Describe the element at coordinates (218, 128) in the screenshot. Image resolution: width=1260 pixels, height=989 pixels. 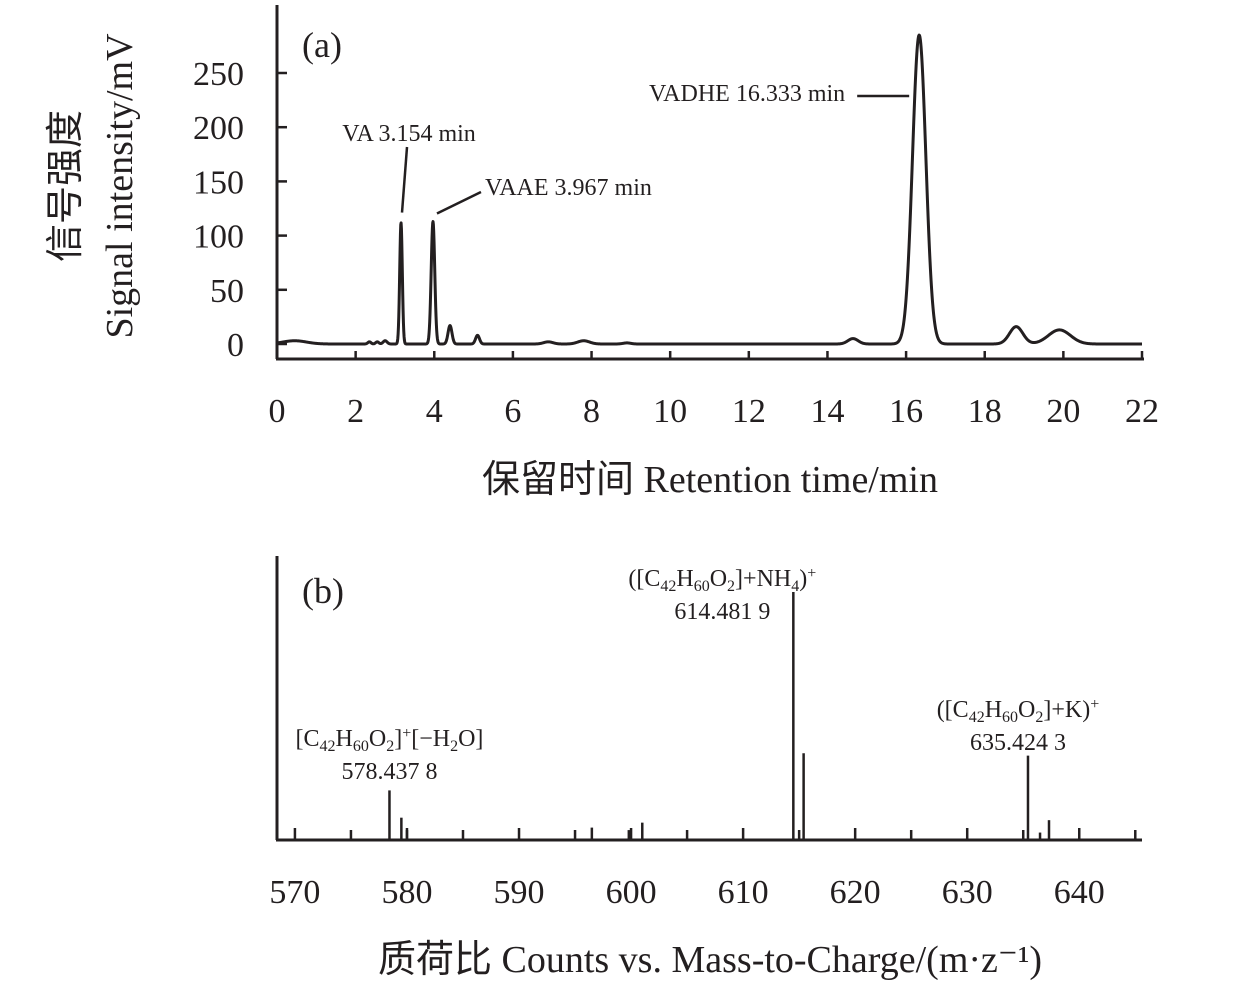
I see `y-tick-label: 200` at that location.